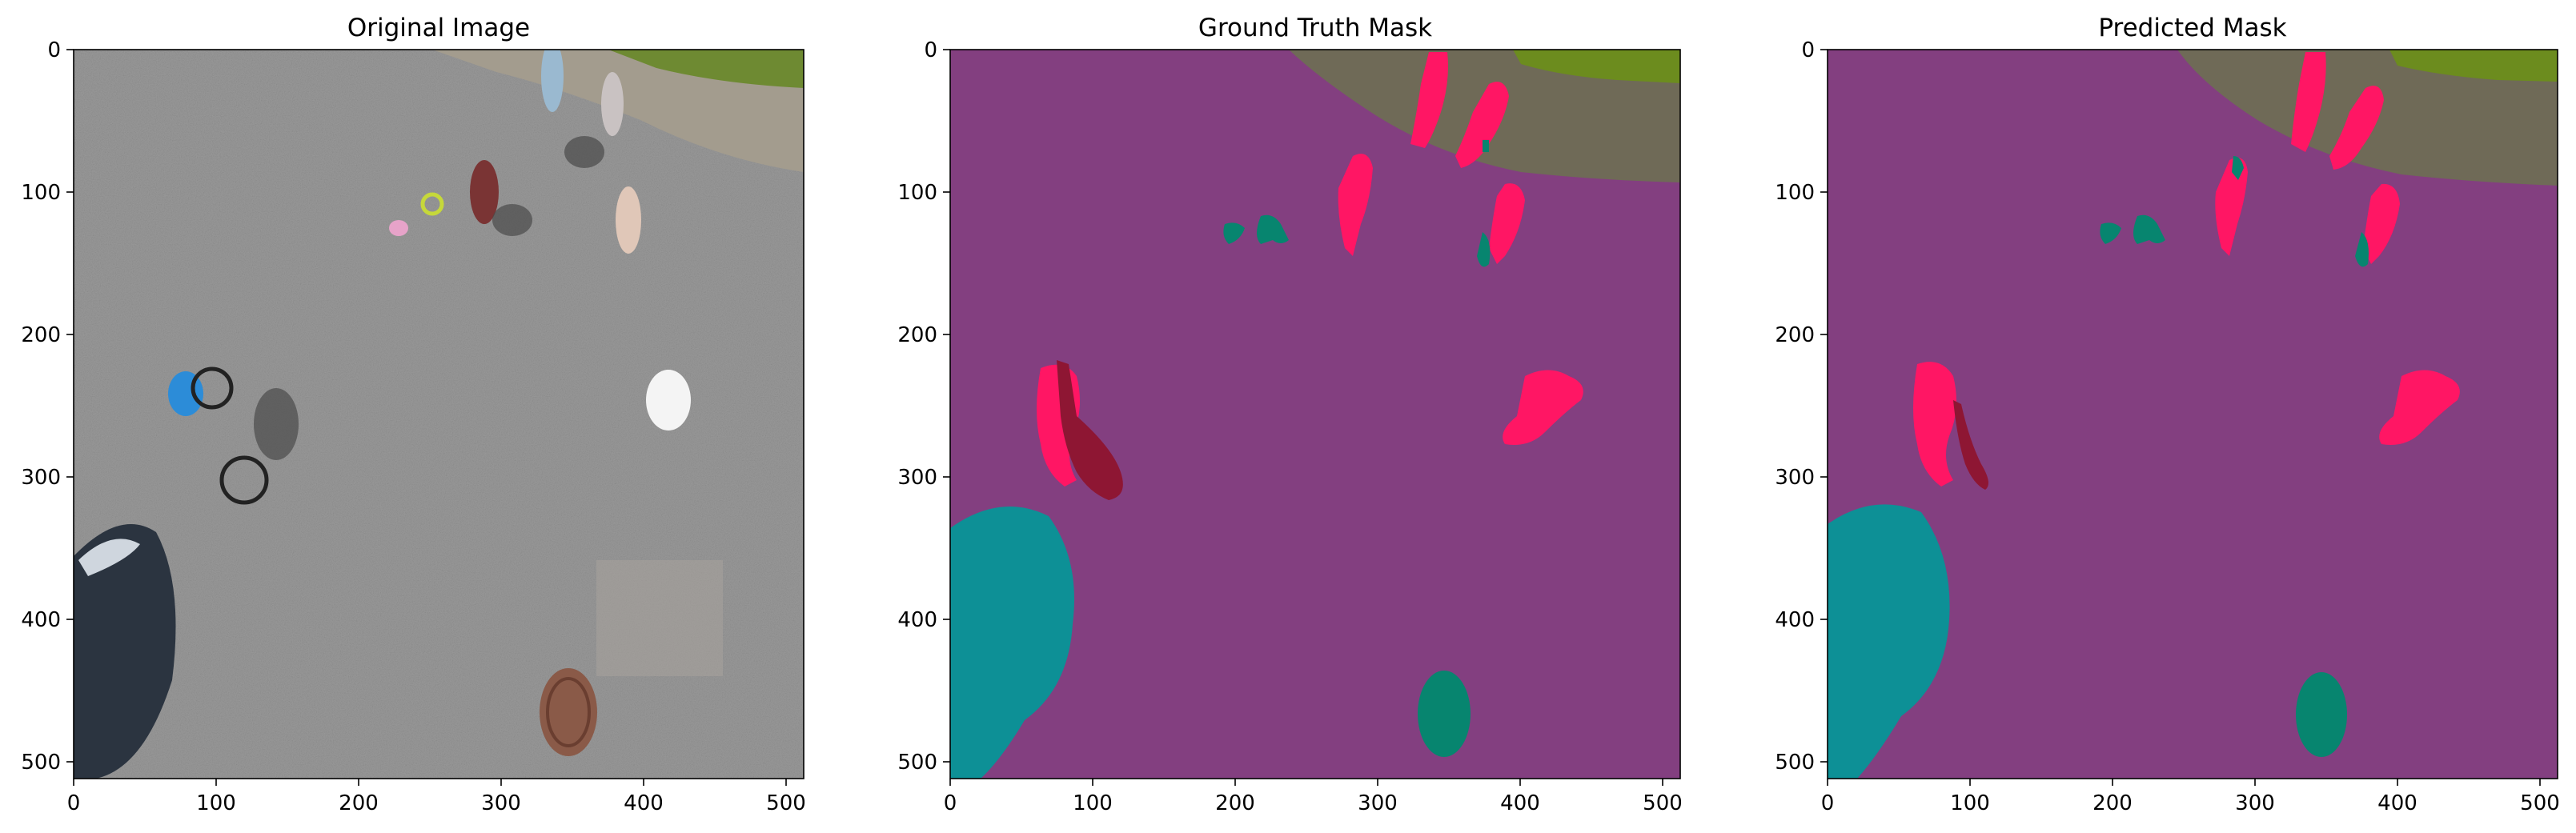 The height and width of the screenshot is (833, 2576). I want to click on car, so click(125, 651).